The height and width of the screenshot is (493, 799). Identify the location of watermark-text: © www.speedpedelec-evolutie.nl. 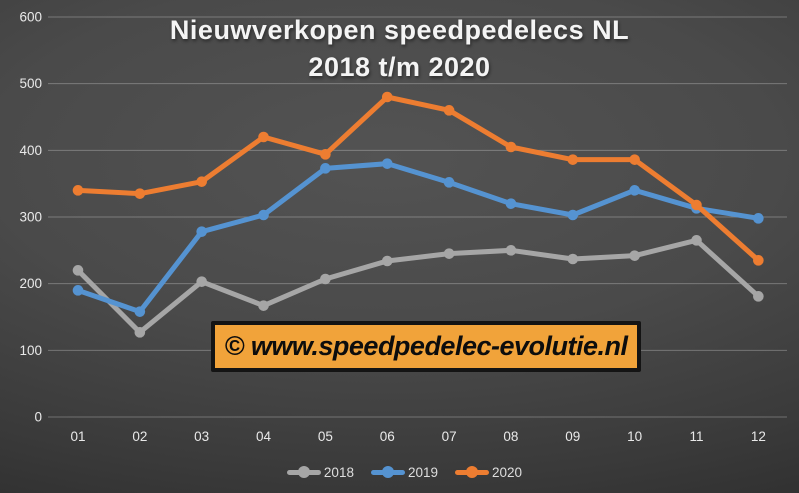
(426, 346).